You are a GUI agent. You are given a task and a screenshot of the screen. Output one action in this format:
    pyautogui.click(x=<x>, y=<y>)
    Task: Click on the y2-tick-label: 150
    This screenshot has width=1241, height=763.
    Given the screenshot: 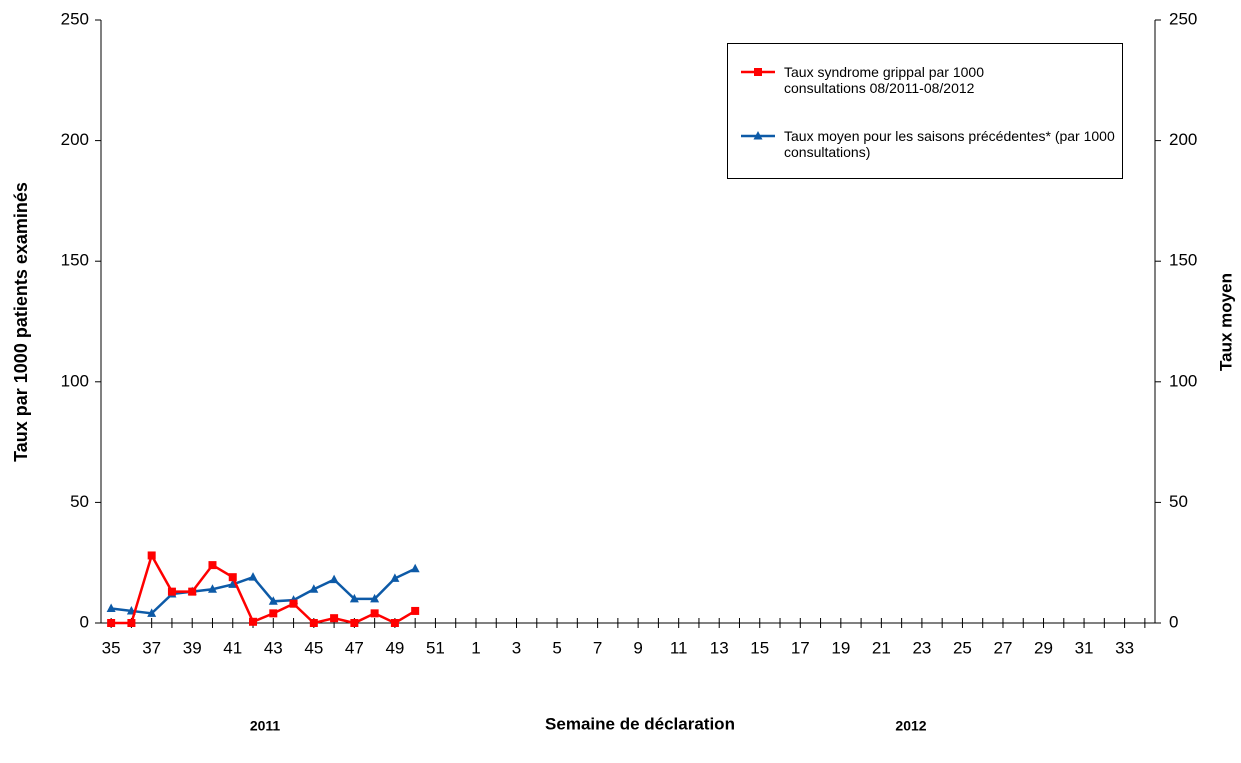 What is the action you would take?
    pyautogui.click(x=1183, y=260)
    